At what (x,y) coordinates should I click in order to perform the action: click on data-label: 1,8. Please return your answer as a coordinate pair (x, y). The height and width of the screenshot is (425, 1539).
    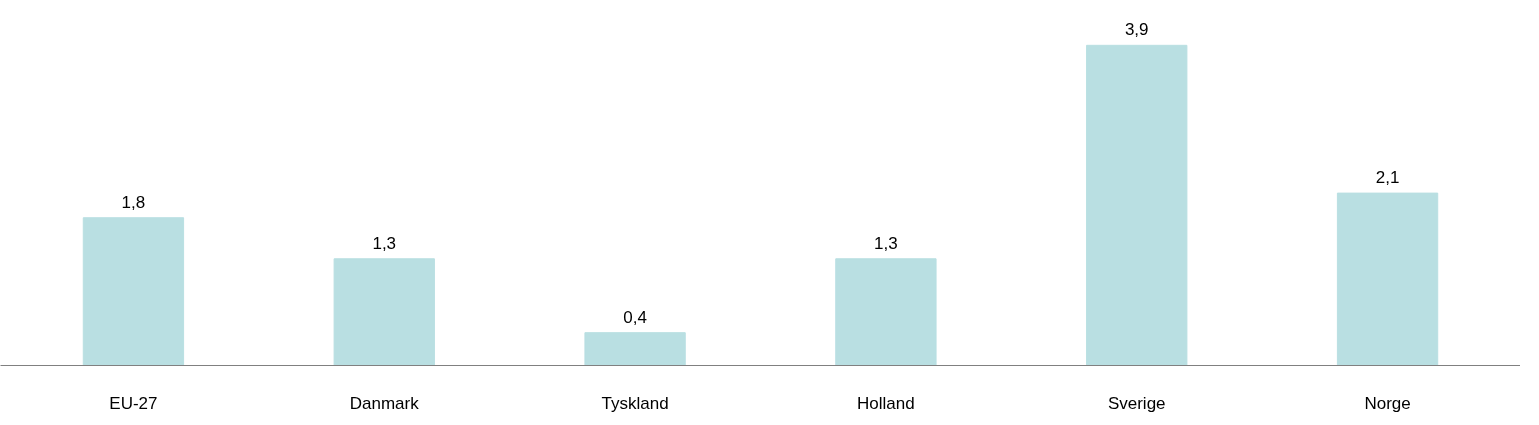
    Looking at the image, I should click on (133, 202).